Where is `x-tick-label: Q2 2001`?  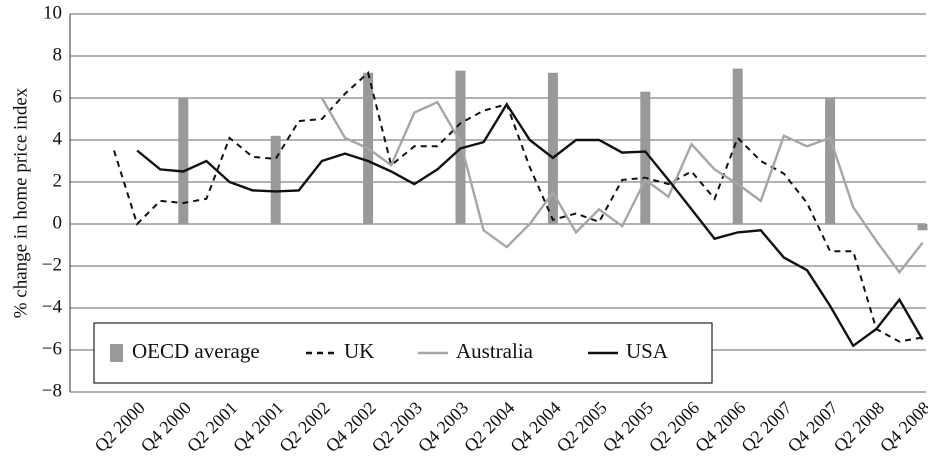
x-tick-label: Q2 2001 is located at coordinates (212, 427).